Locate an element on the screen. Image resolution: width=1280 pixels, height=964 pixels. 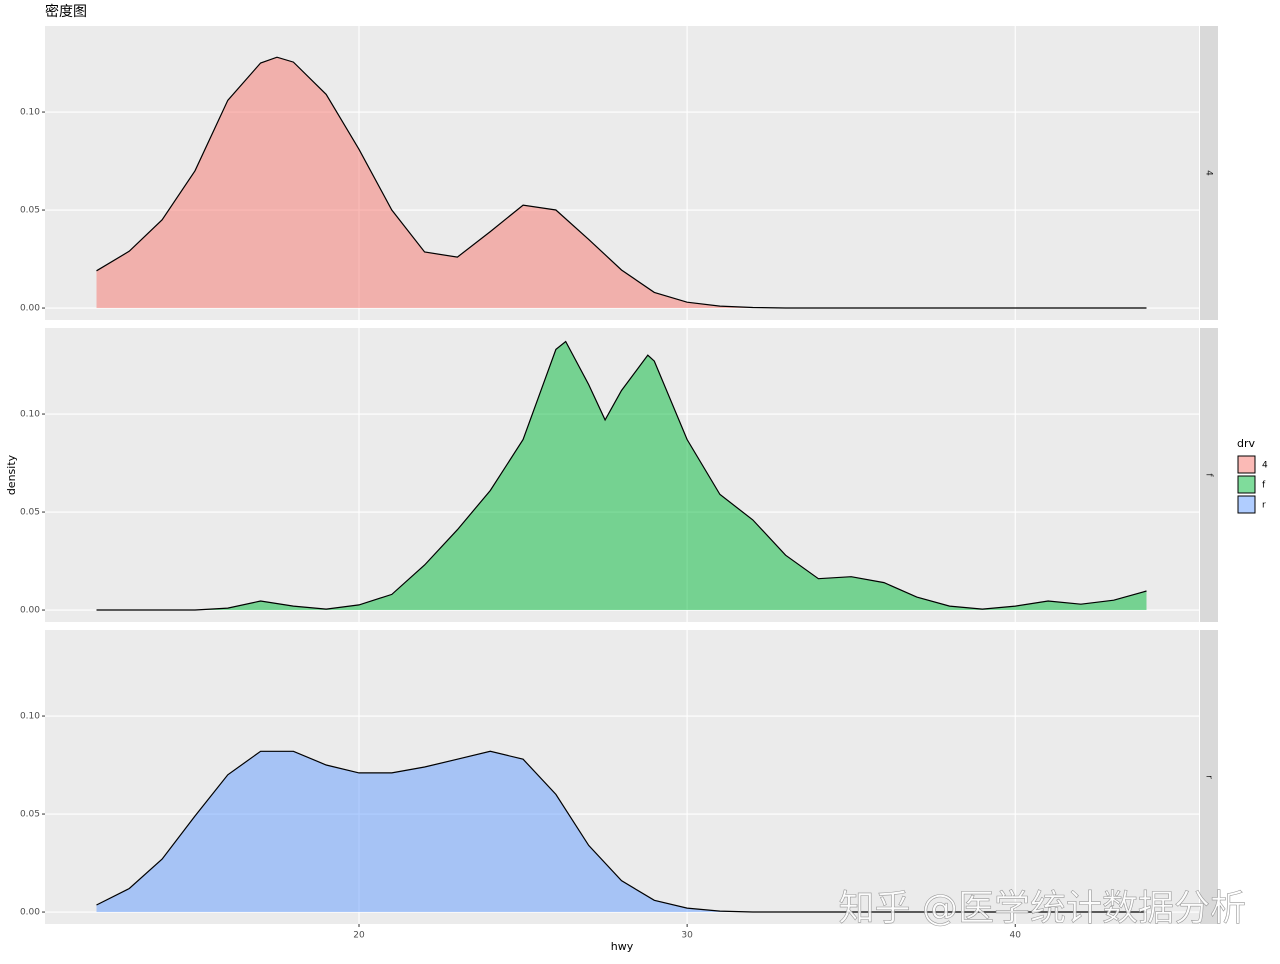
legend-title: drv is located at coordinates (1246, 443).